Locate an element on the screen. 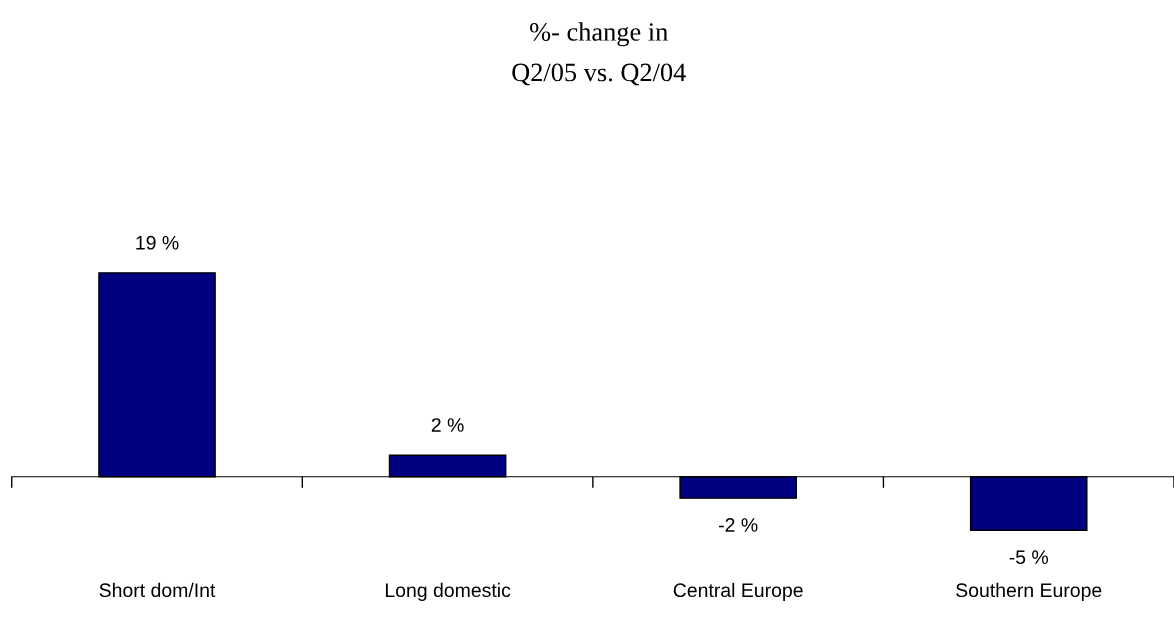 This screenshot has height=637, width=1174. x-tick-label: Southern Europe is located at coordinates (1029, 591).